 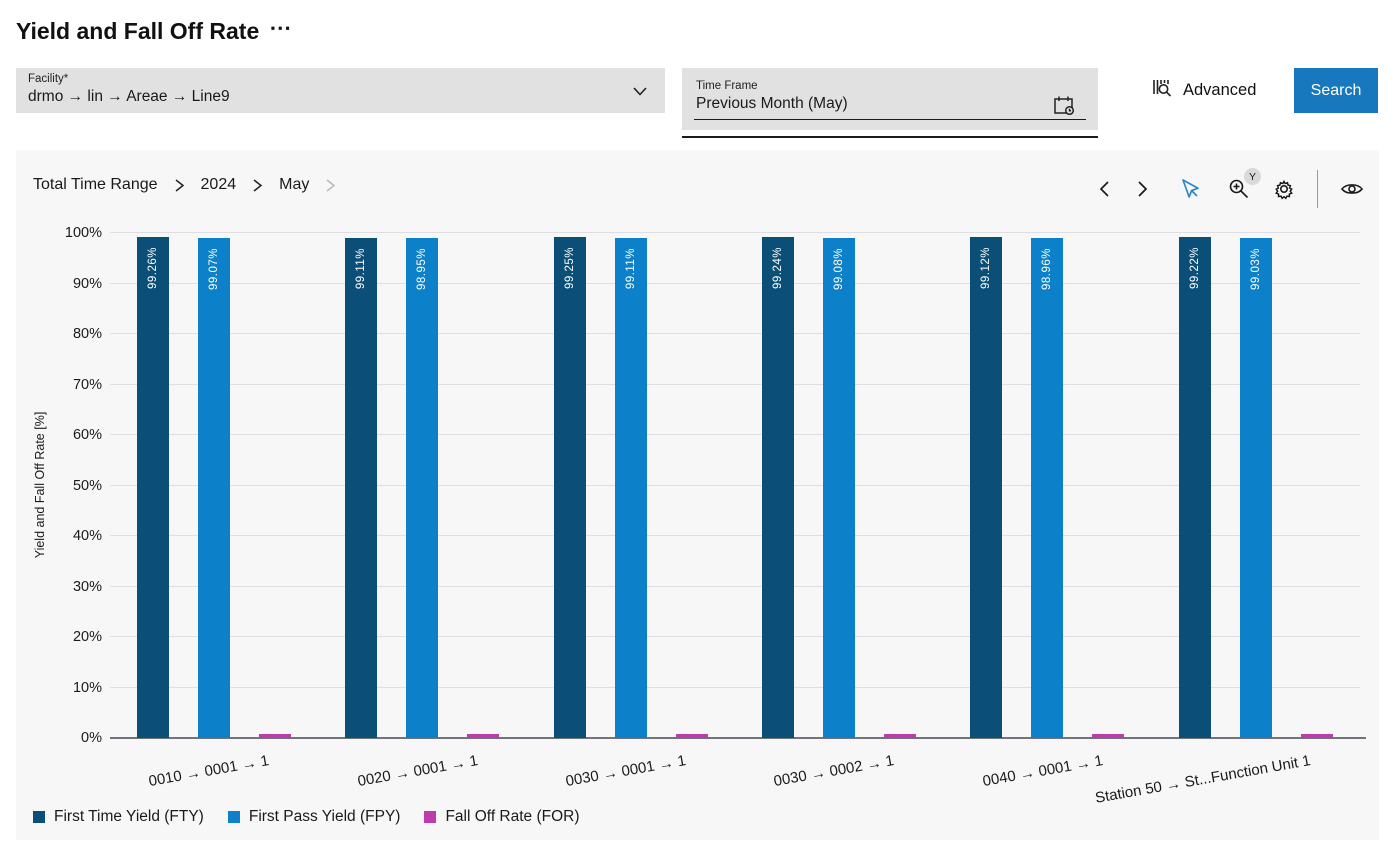 I want to click on gear-icon, so click(x=1284, y=189).